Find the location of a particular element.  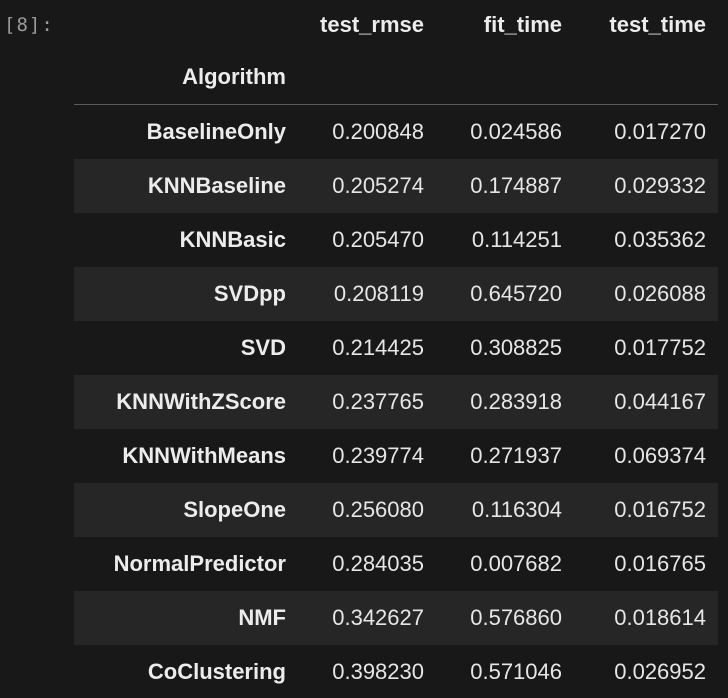

table-row: KNNBasic 0.205470 0.114251 0.035362 is located at coordinates (396, 240).